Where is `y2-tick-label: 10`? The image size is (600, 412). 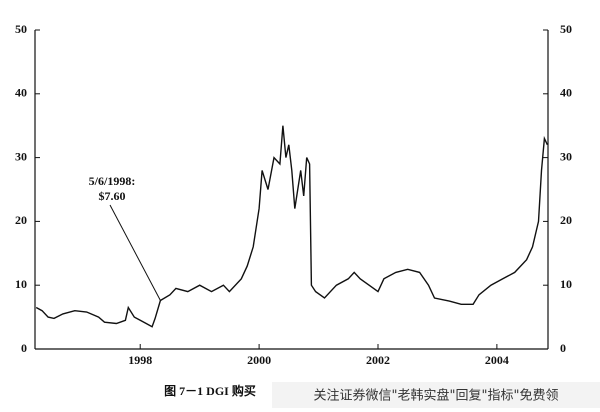
y2-tick-label: 10 is located at coordinates (566, 284).